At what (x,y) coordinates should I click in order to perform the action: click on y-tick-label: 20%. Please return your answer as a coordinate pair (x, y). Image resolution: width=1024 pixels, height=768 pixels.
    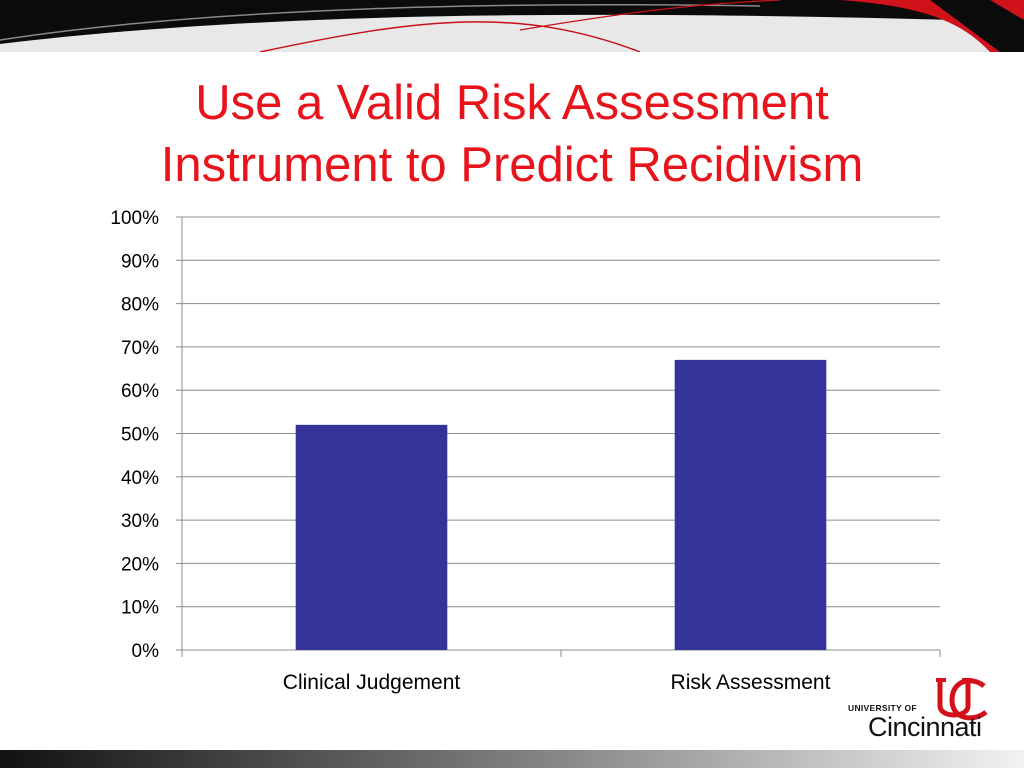
    Looking at the image, I should click on (140, 564).